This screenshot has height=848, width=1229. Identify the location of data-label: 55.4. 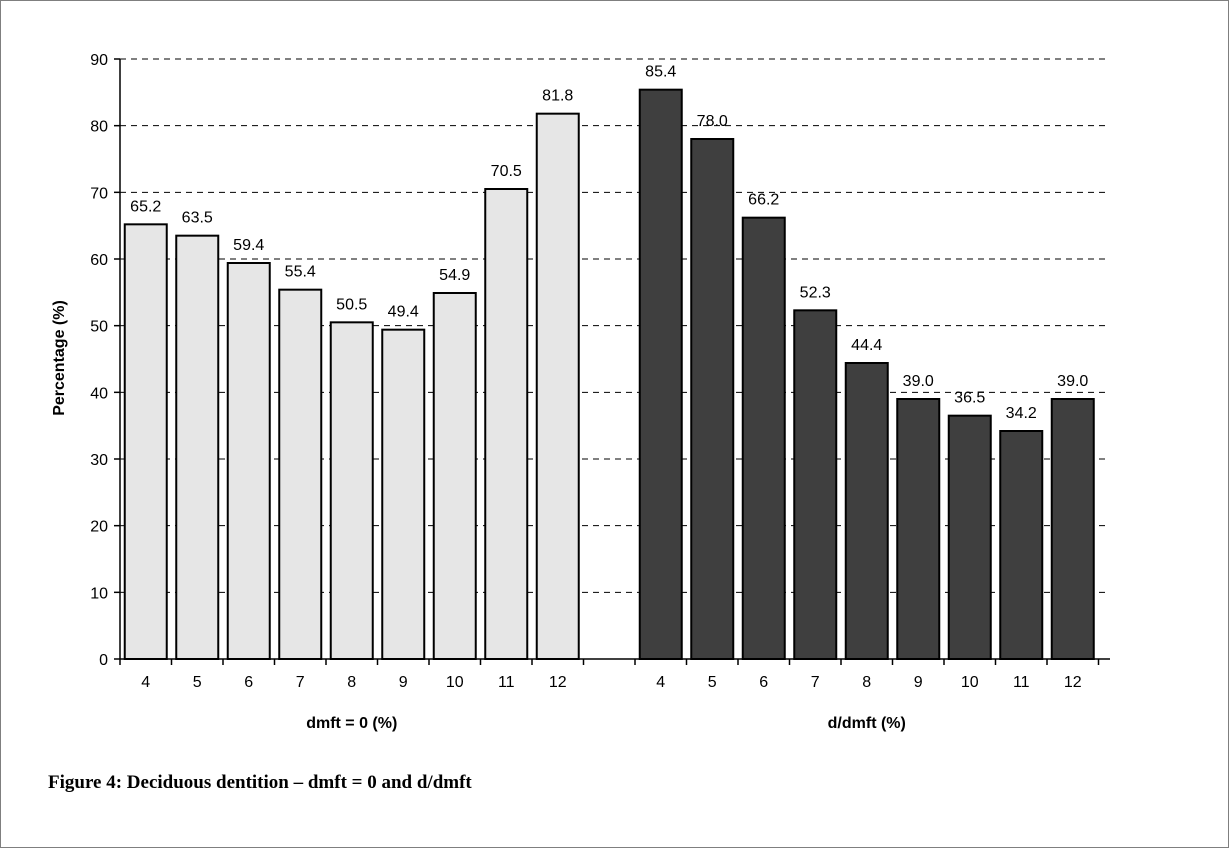
(300, 272).